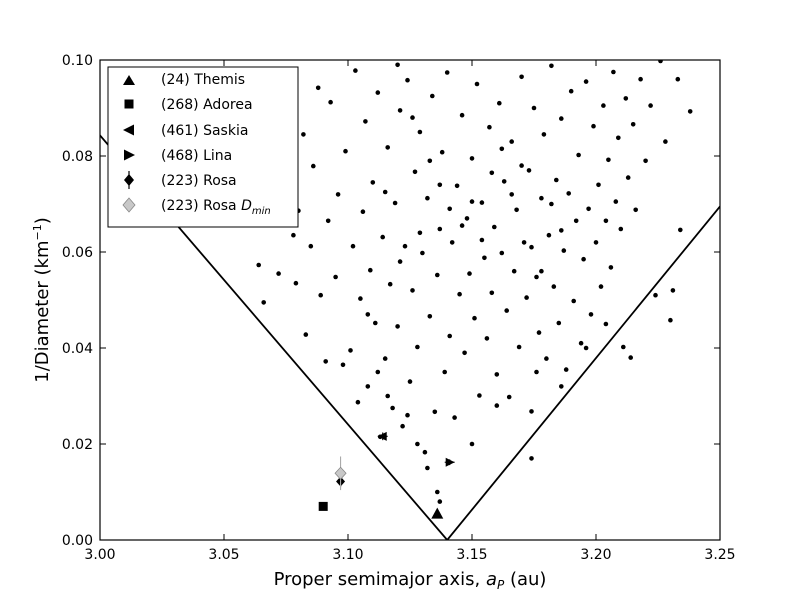 Image resolution: width=800 pixels, height=600 pixels. What do you see at coordinates (204, 131) in the screenshot?
I see `legend-label-saskia: (461) Saskia` at bounding box center [204, 131].